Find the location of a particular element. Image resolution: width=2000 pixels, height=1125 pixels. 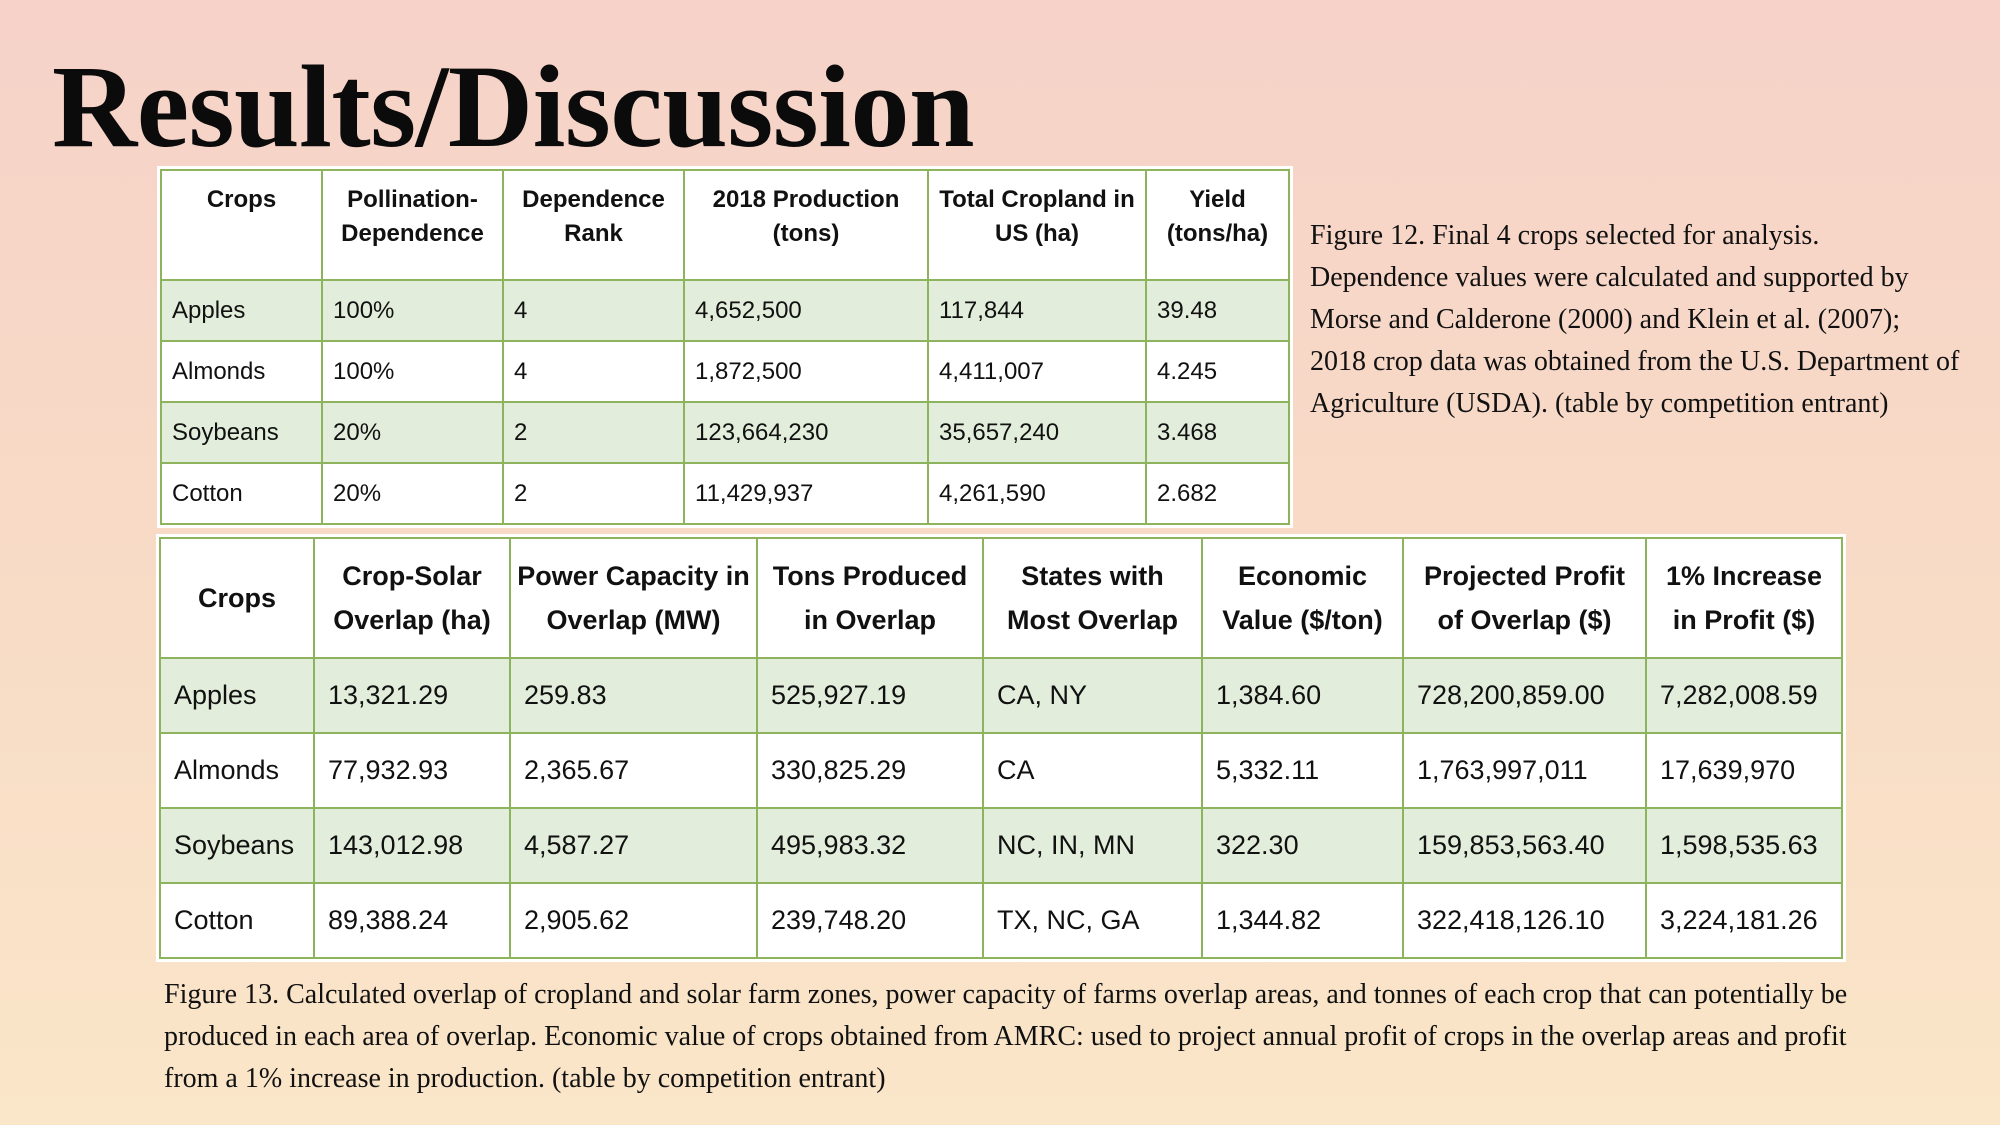

table-cell: 1,384.60 is located at coordinates (1302, 695).